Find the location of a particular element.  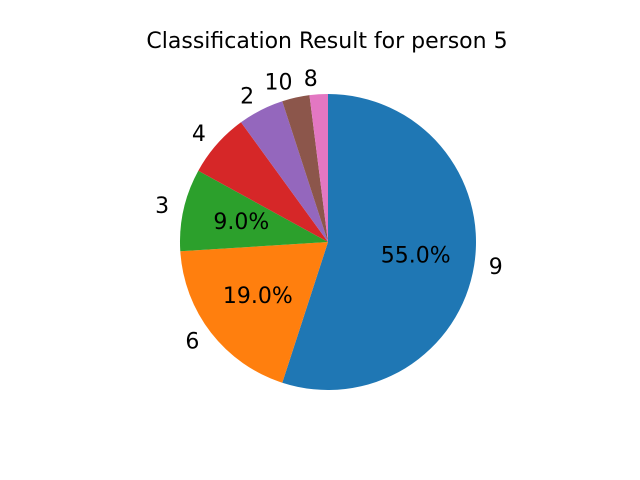

slice-label-3: 3 is located at coordinates (162, 206).